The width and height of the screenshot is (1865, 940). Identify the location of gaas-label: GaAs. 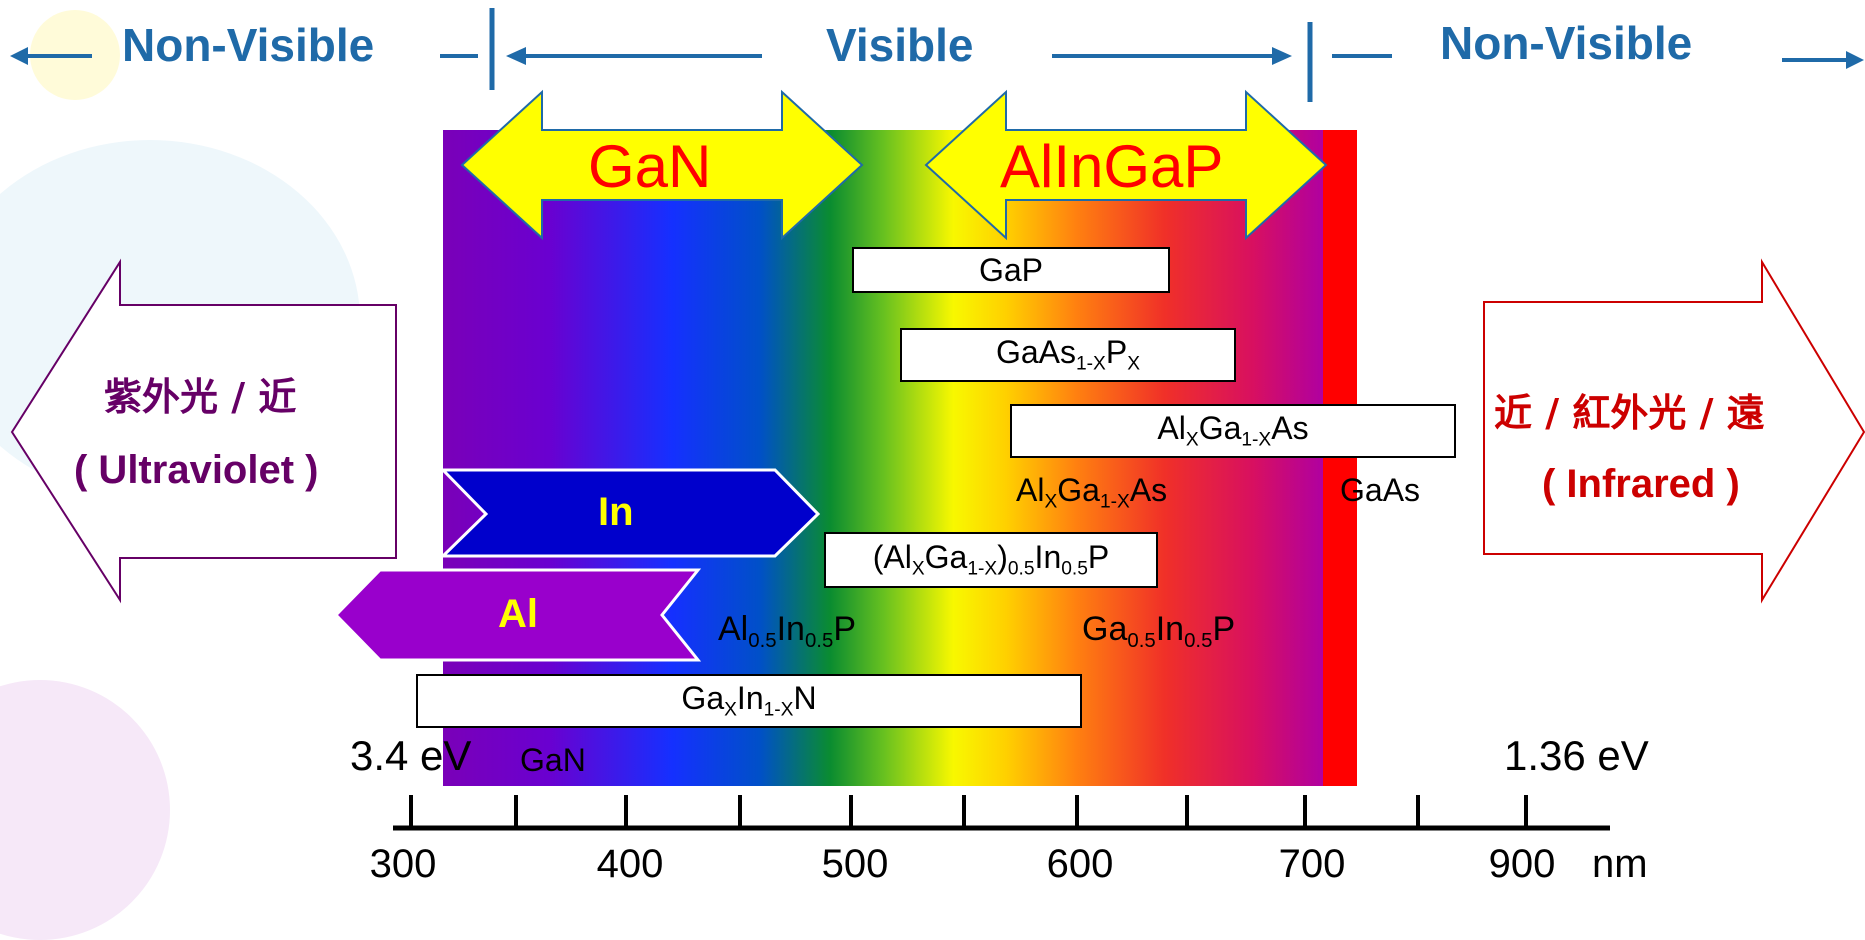
(1380, 490).